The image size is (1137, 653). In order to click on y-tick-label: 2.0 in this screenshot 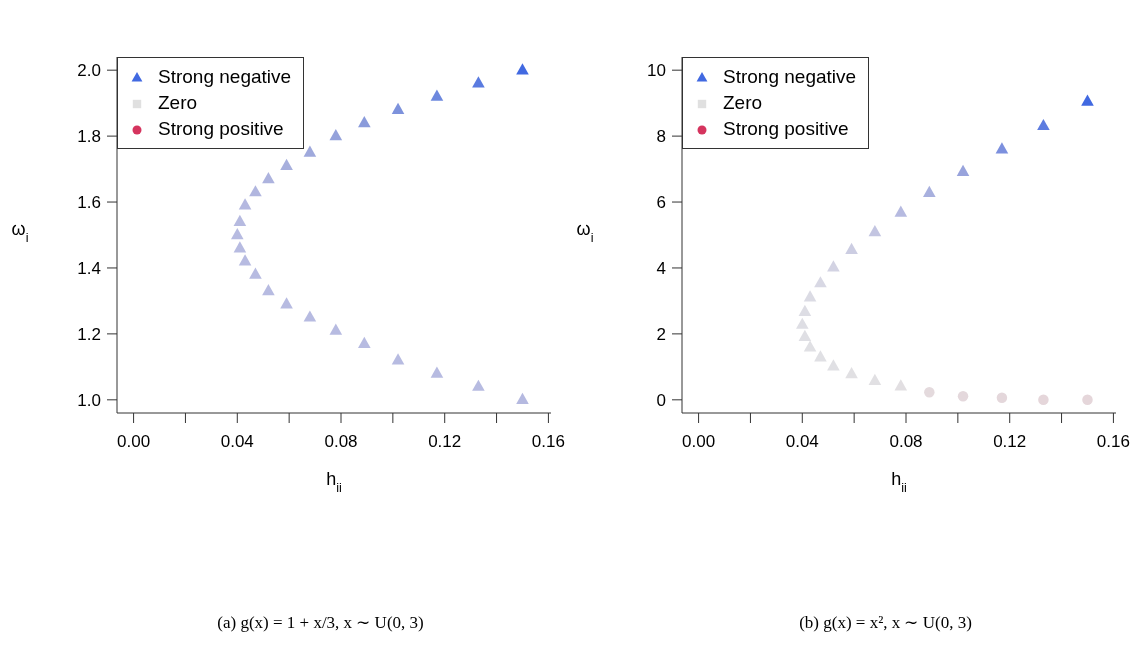, I will do `click(89, 71)`.